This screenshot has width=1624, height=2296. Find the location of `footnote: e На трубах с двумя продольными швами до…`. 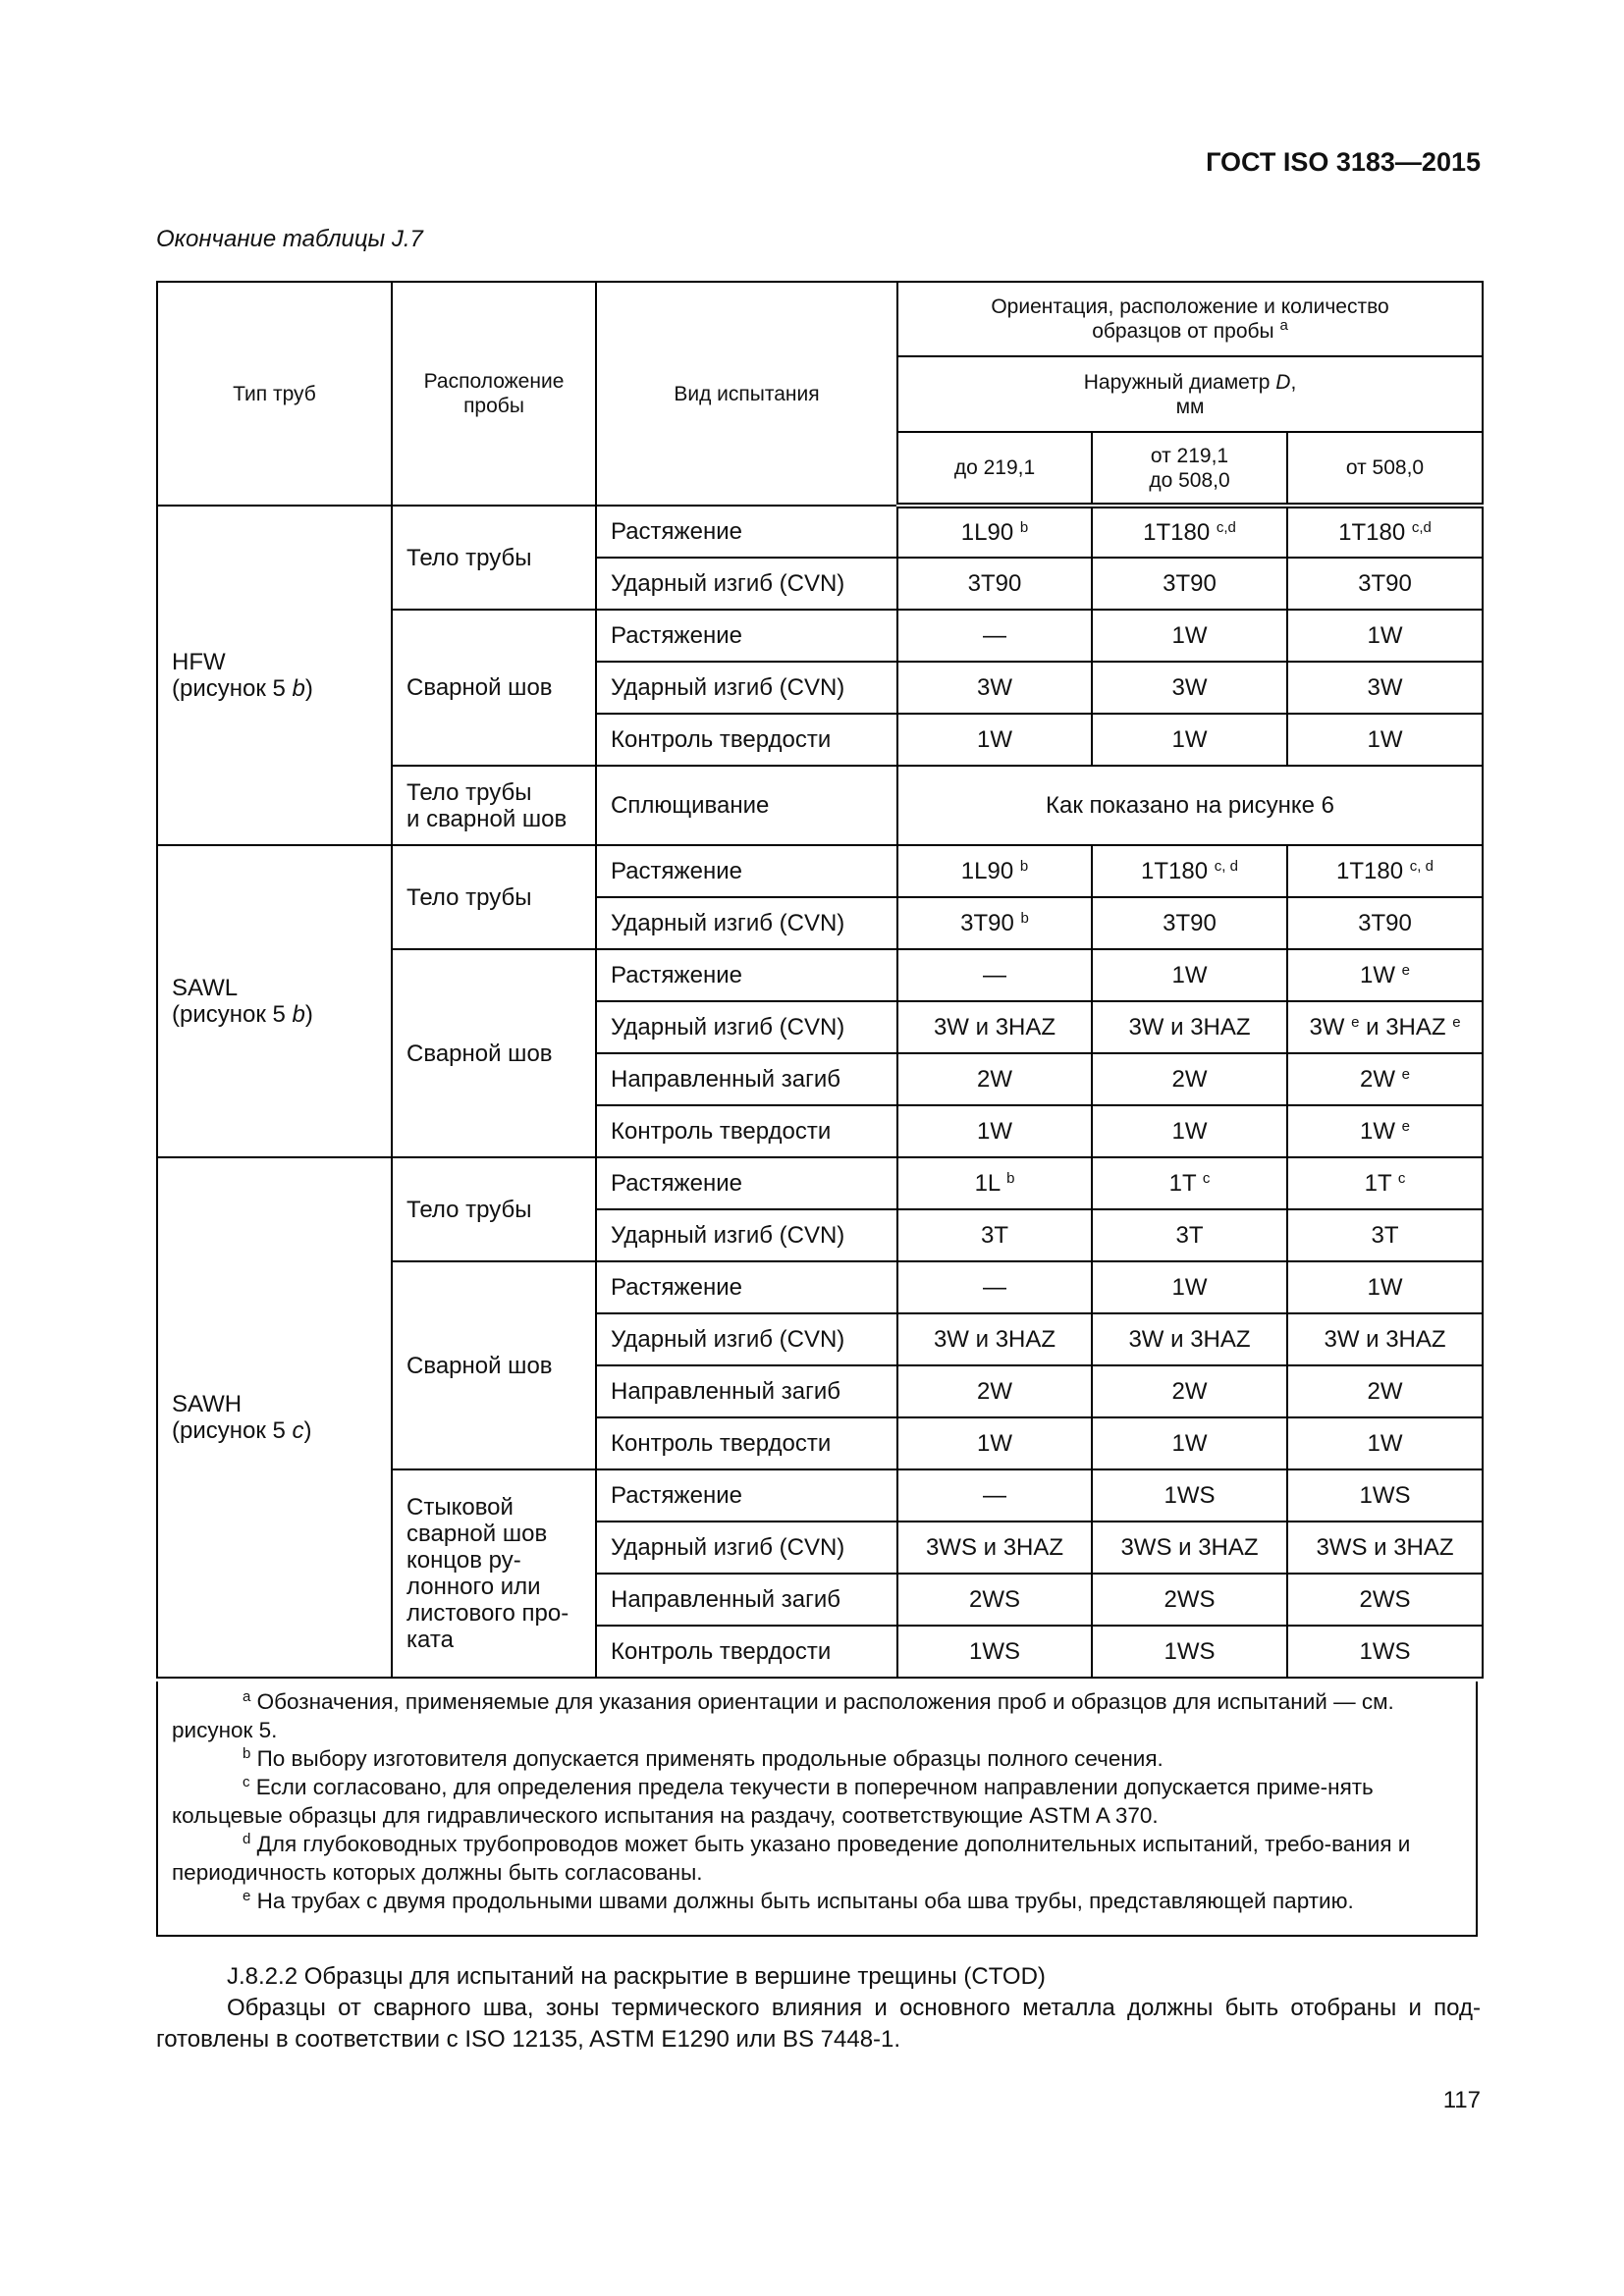

footnote: e На трубах с двумя продольными швами до… is located at coordinates (817, 1901).